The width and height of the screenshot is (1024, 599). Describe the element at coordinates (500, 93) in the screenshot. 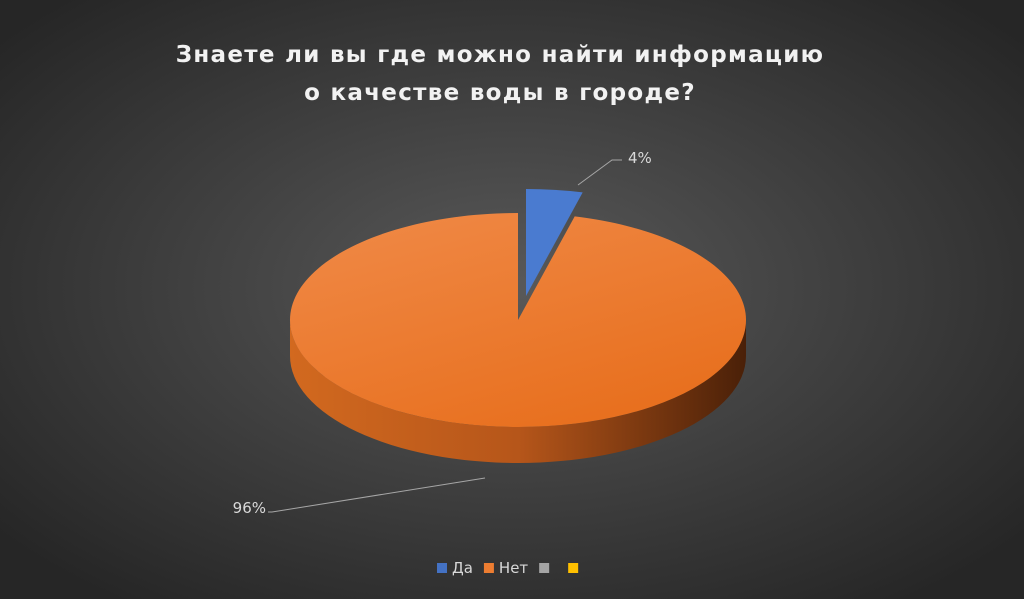

I see `chart-title: о качестве воды в городе?` at that location.